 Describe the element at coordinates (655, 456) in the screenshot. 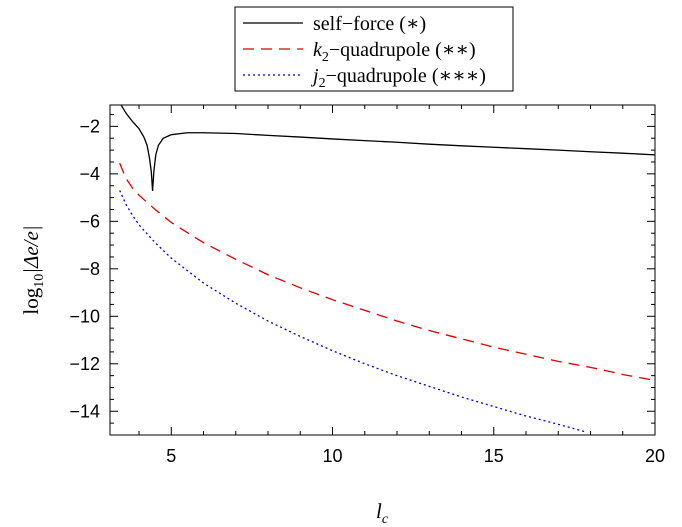

I see `x-tick-label: 20` at that location.